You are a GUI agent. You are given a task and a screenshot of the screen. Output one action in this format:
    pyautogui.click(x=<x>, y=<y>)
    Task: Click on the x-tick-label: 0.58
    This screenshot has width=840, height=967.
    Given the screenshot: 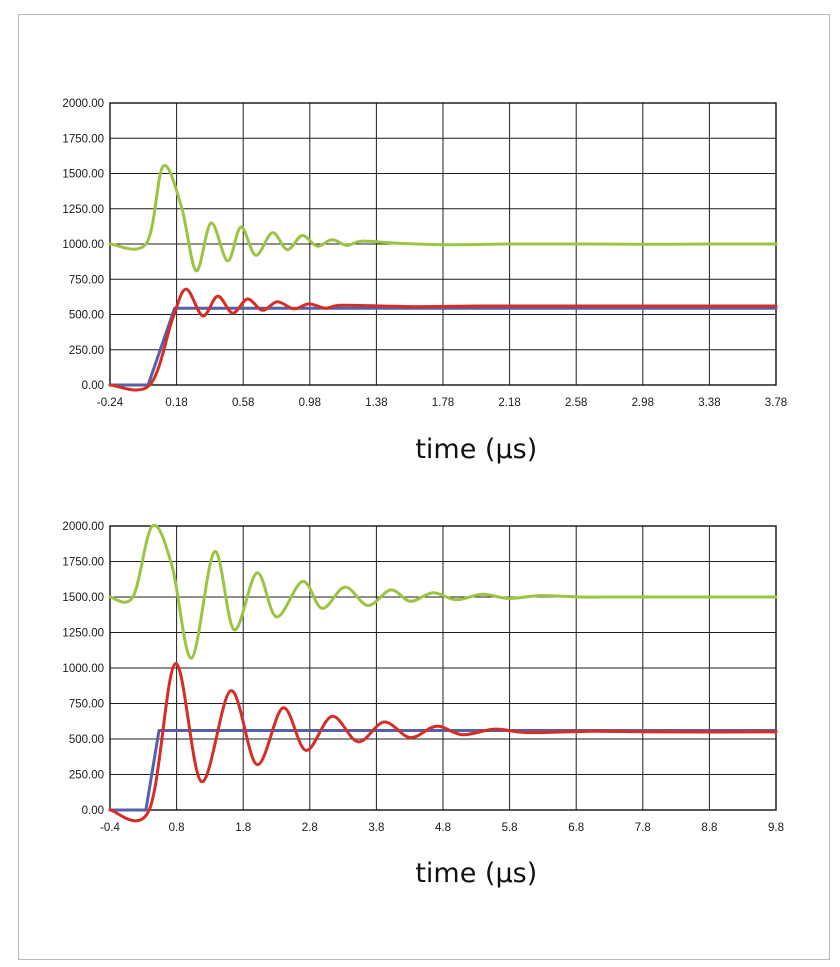 What is the action you would take?
    pyautogui.click(x=243, y=403)
    